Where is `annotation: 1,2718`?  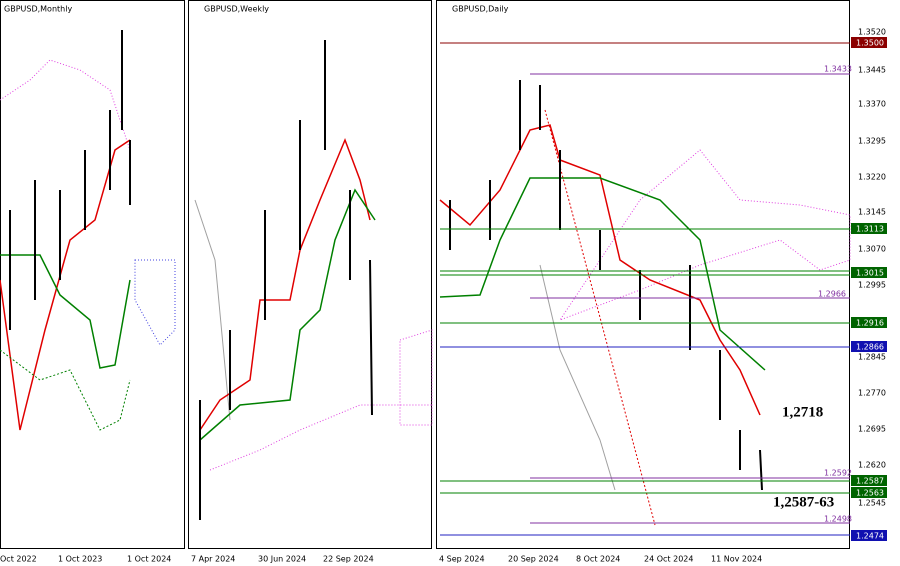
annotation: 1,2718 is located at coordinates (802, 412).